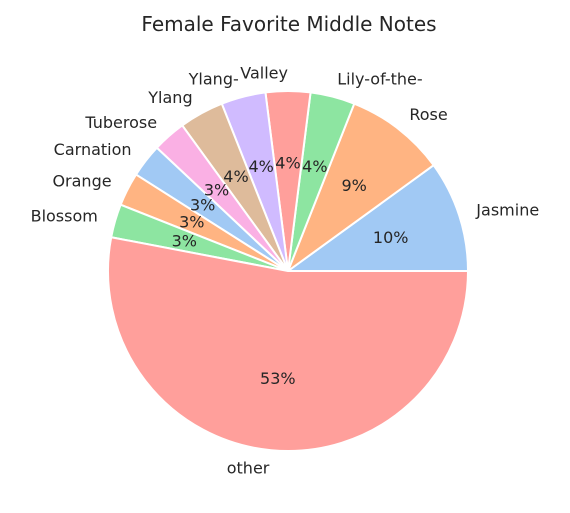 This screenshot has height=513, width=570. I want to click on pie-category-label: Jasmine, so click(507, 209).